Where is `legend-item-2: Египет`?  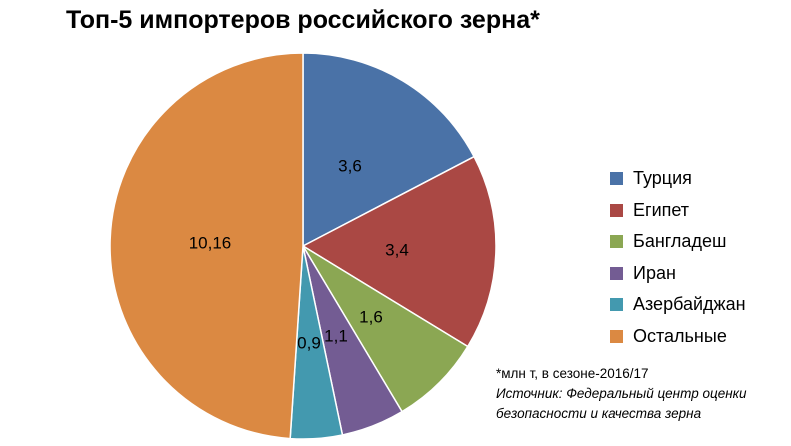
legend-item-2: Египет is located at coordinates (678, 211).